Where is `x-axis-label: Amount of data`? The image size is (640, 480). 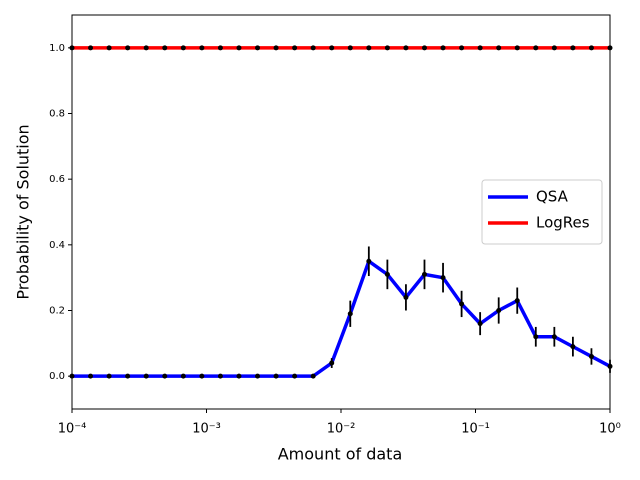 x-axis-label: Amount of data is located at coordinates (340, 454).